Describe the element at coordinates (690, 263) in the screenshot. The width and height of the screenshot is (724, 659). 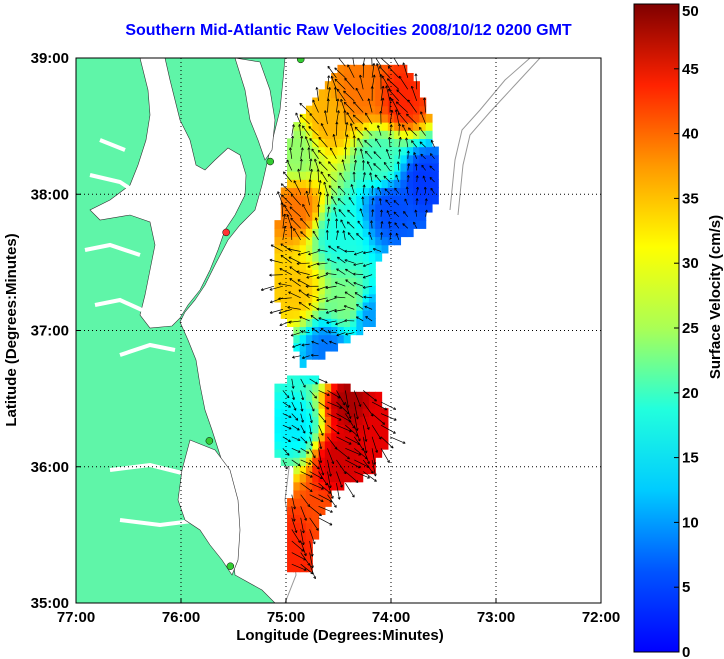
I see `colorbar-tick-label: 30` at that location.